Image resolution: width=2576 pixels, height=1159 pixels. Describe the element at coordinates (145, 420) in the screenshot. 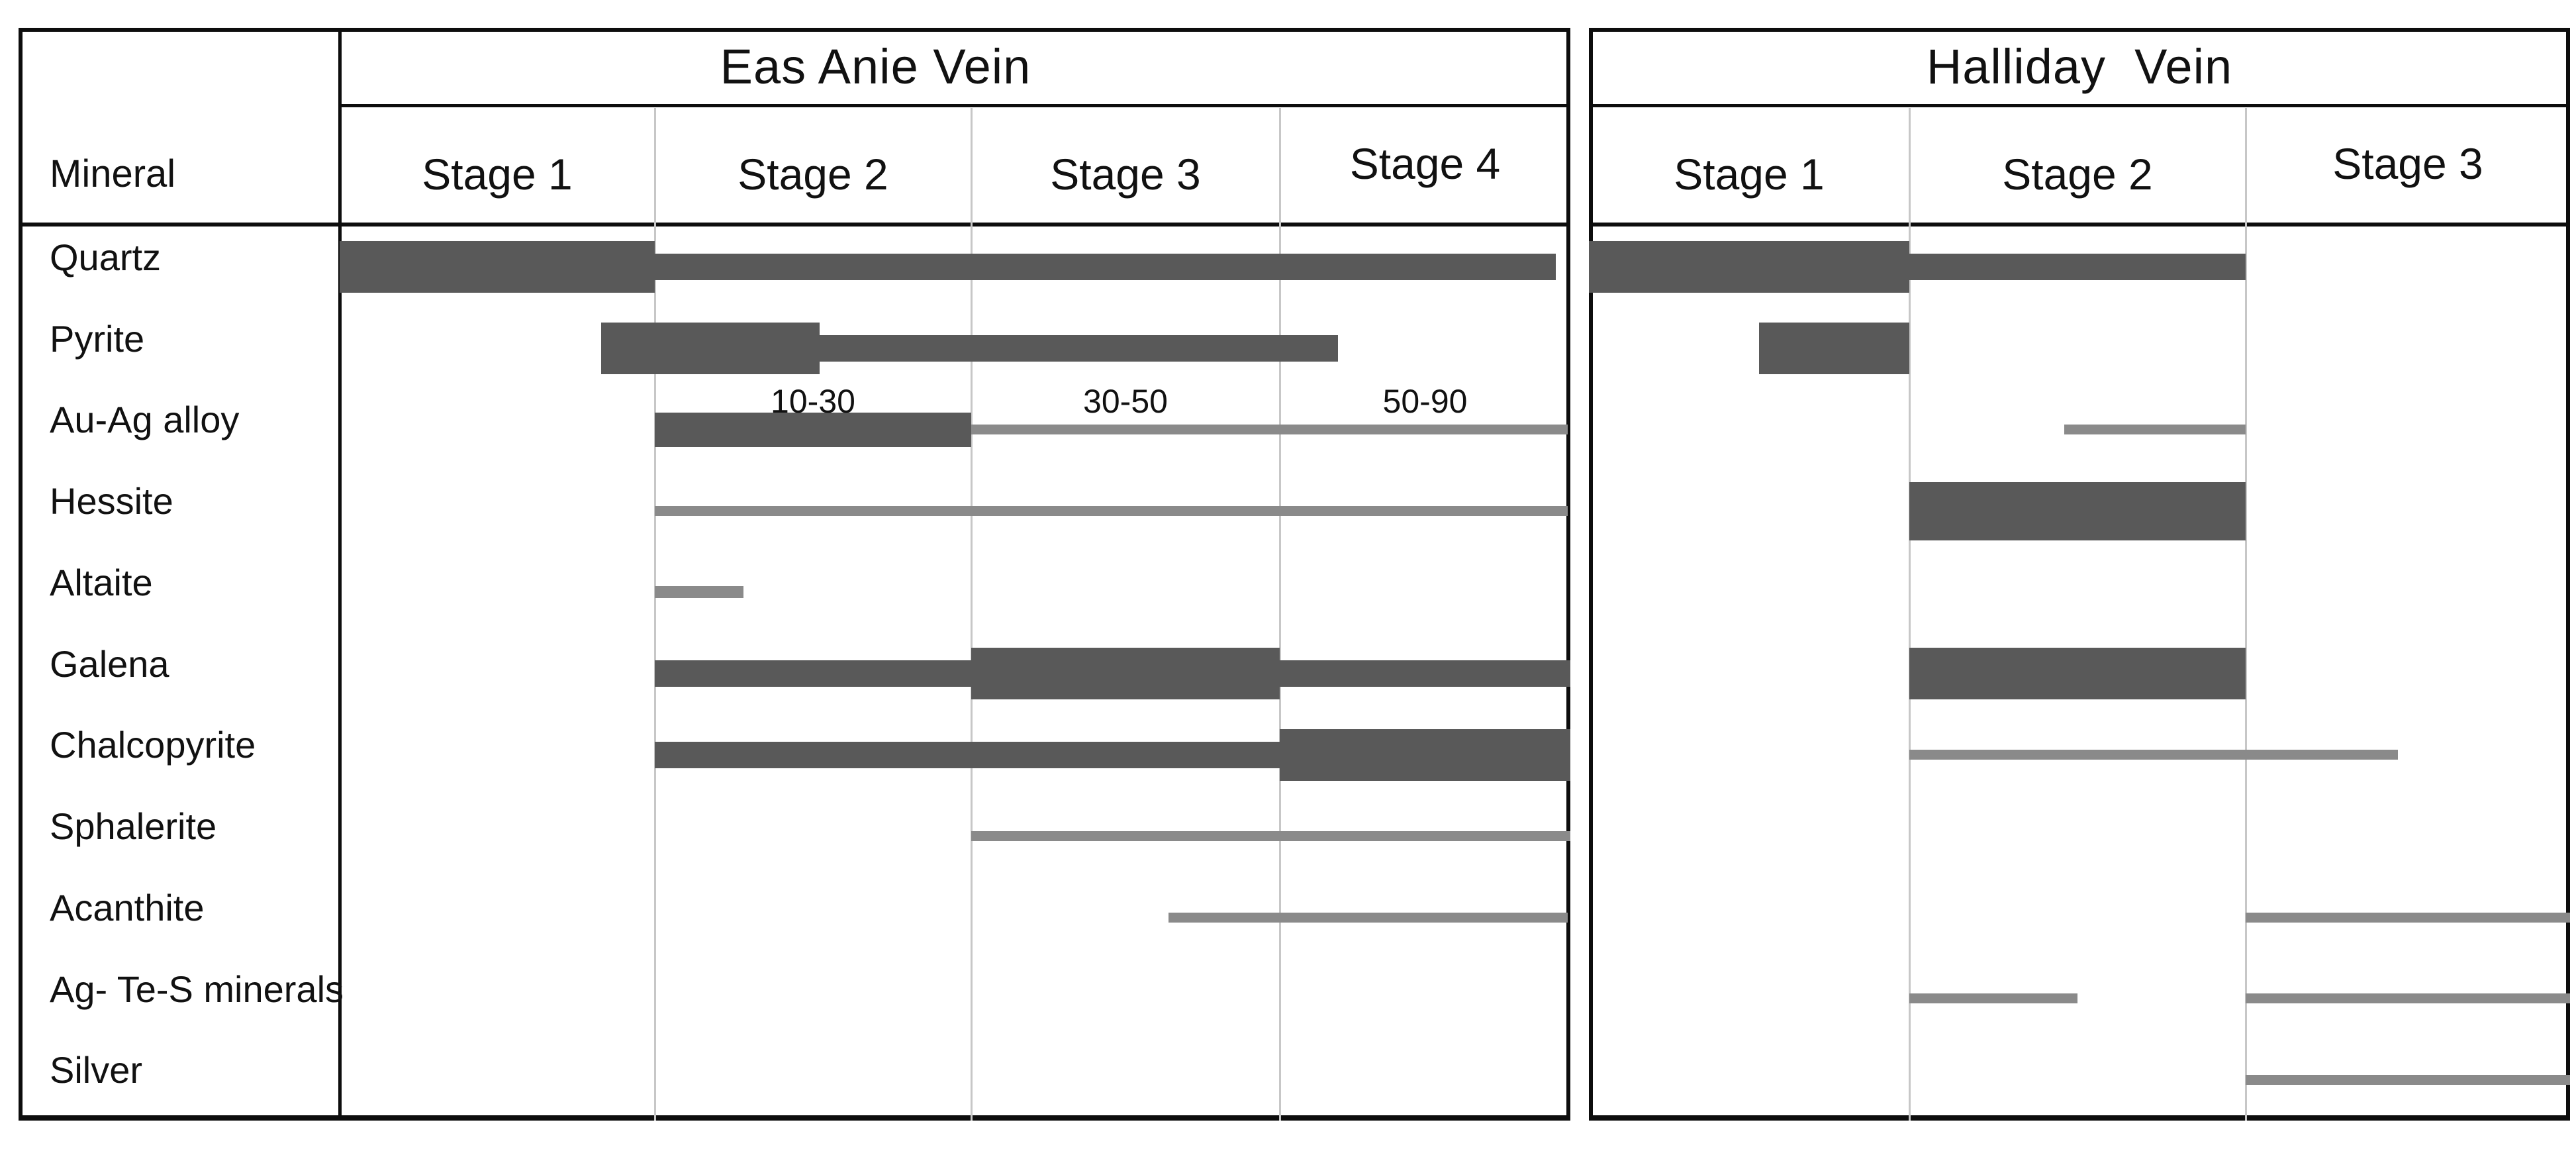

I see `mineral-label-2: Au-Ag alloy` at that location.